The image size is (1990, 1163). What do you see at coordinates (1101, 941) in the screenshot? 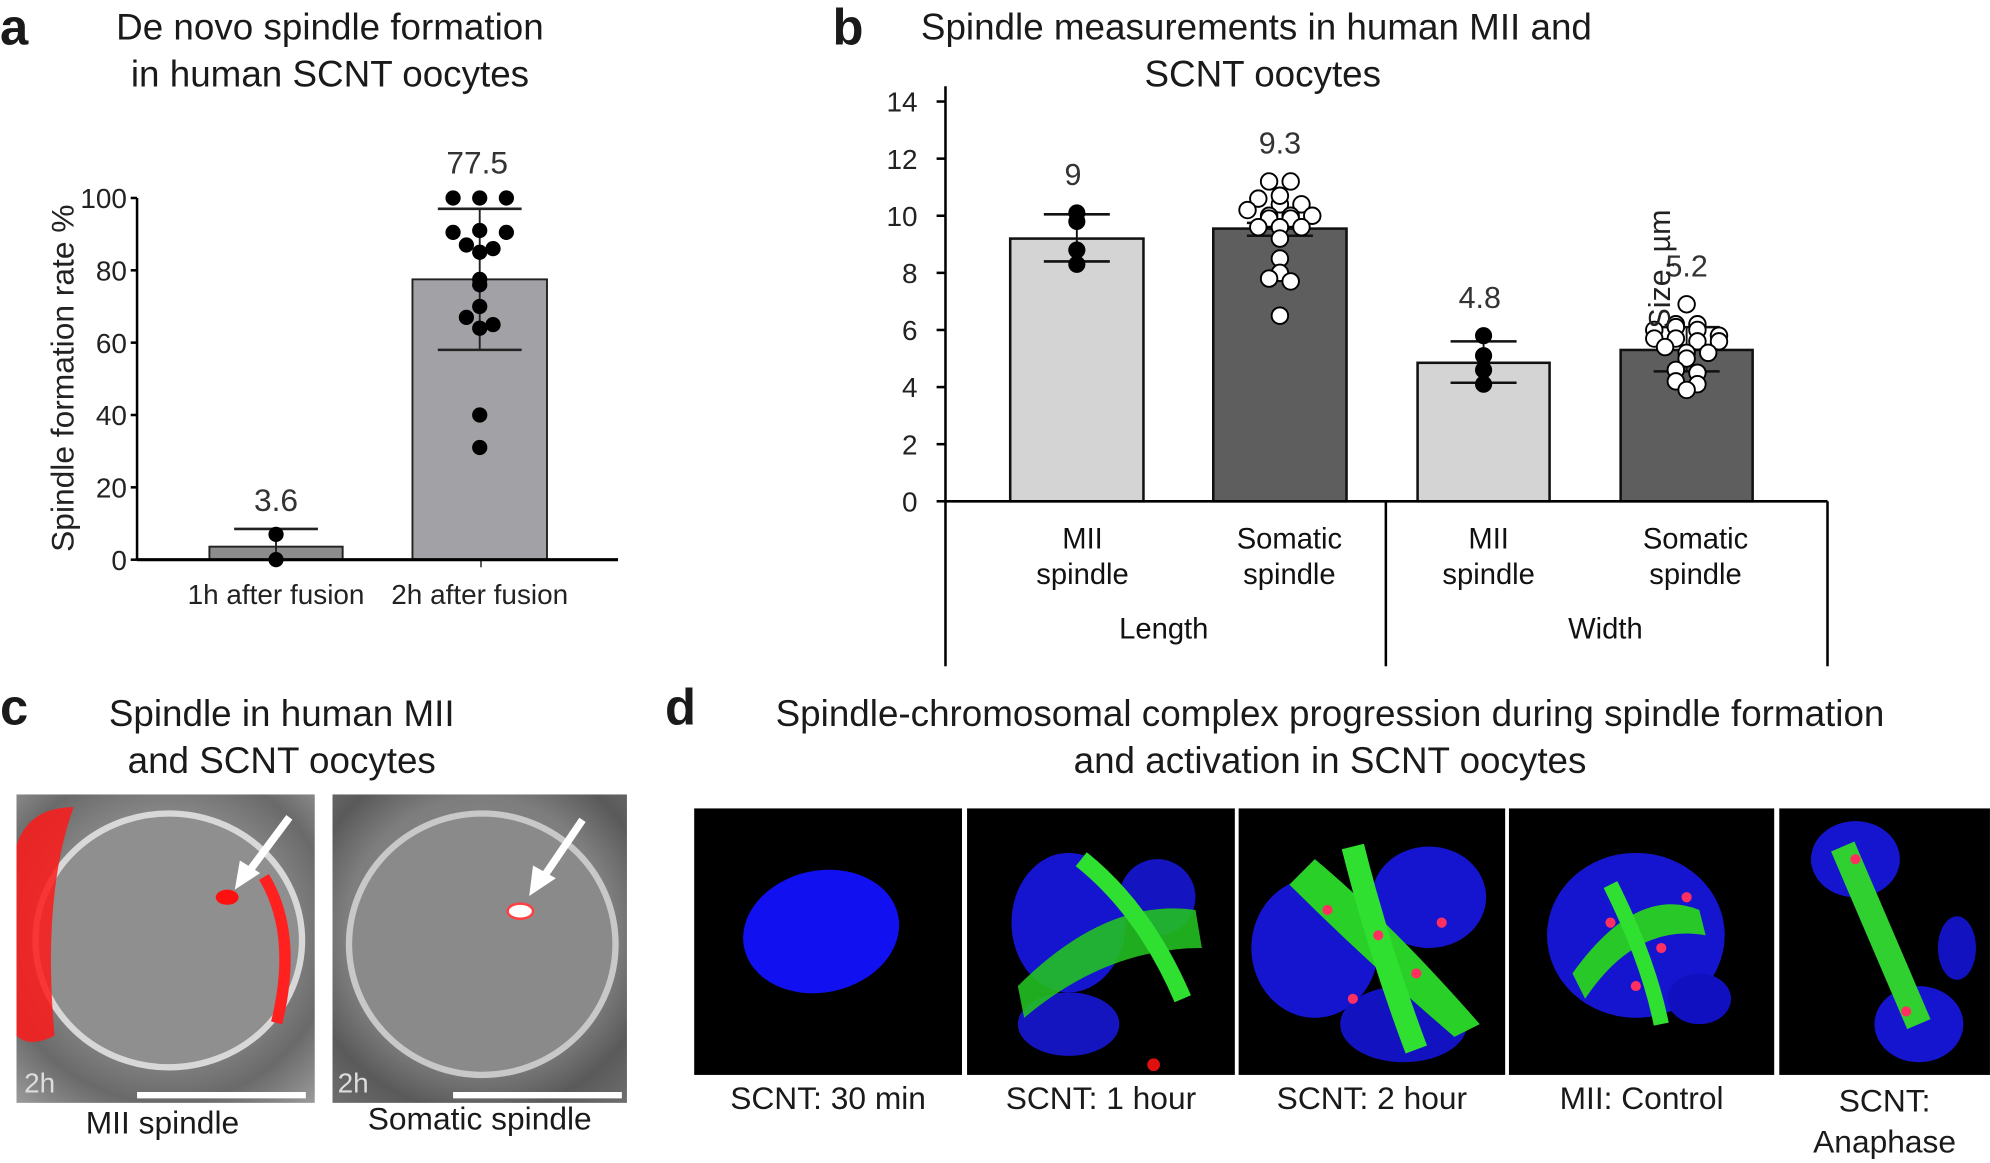
I see `scnt-1hour-image` at bounding box center [1101, 941].